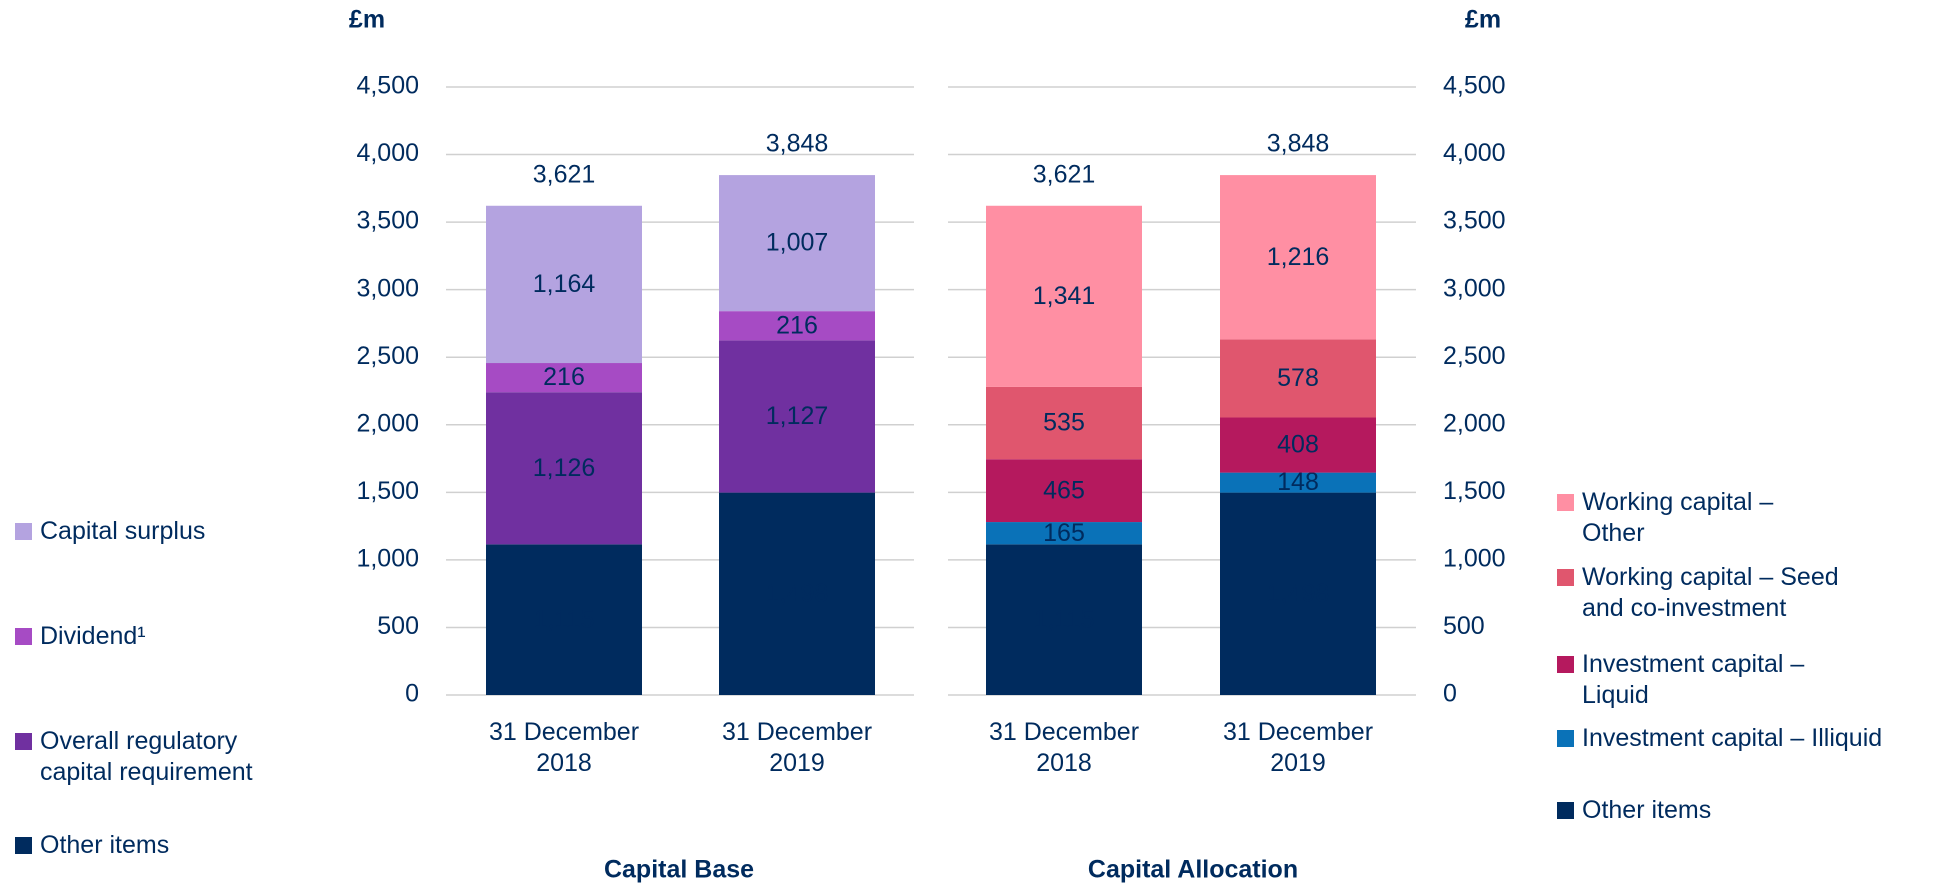 Image resolution: width=1943 pixels, height=890 pixels. I want to click on data-label: 1,216, so click(1298, 257).